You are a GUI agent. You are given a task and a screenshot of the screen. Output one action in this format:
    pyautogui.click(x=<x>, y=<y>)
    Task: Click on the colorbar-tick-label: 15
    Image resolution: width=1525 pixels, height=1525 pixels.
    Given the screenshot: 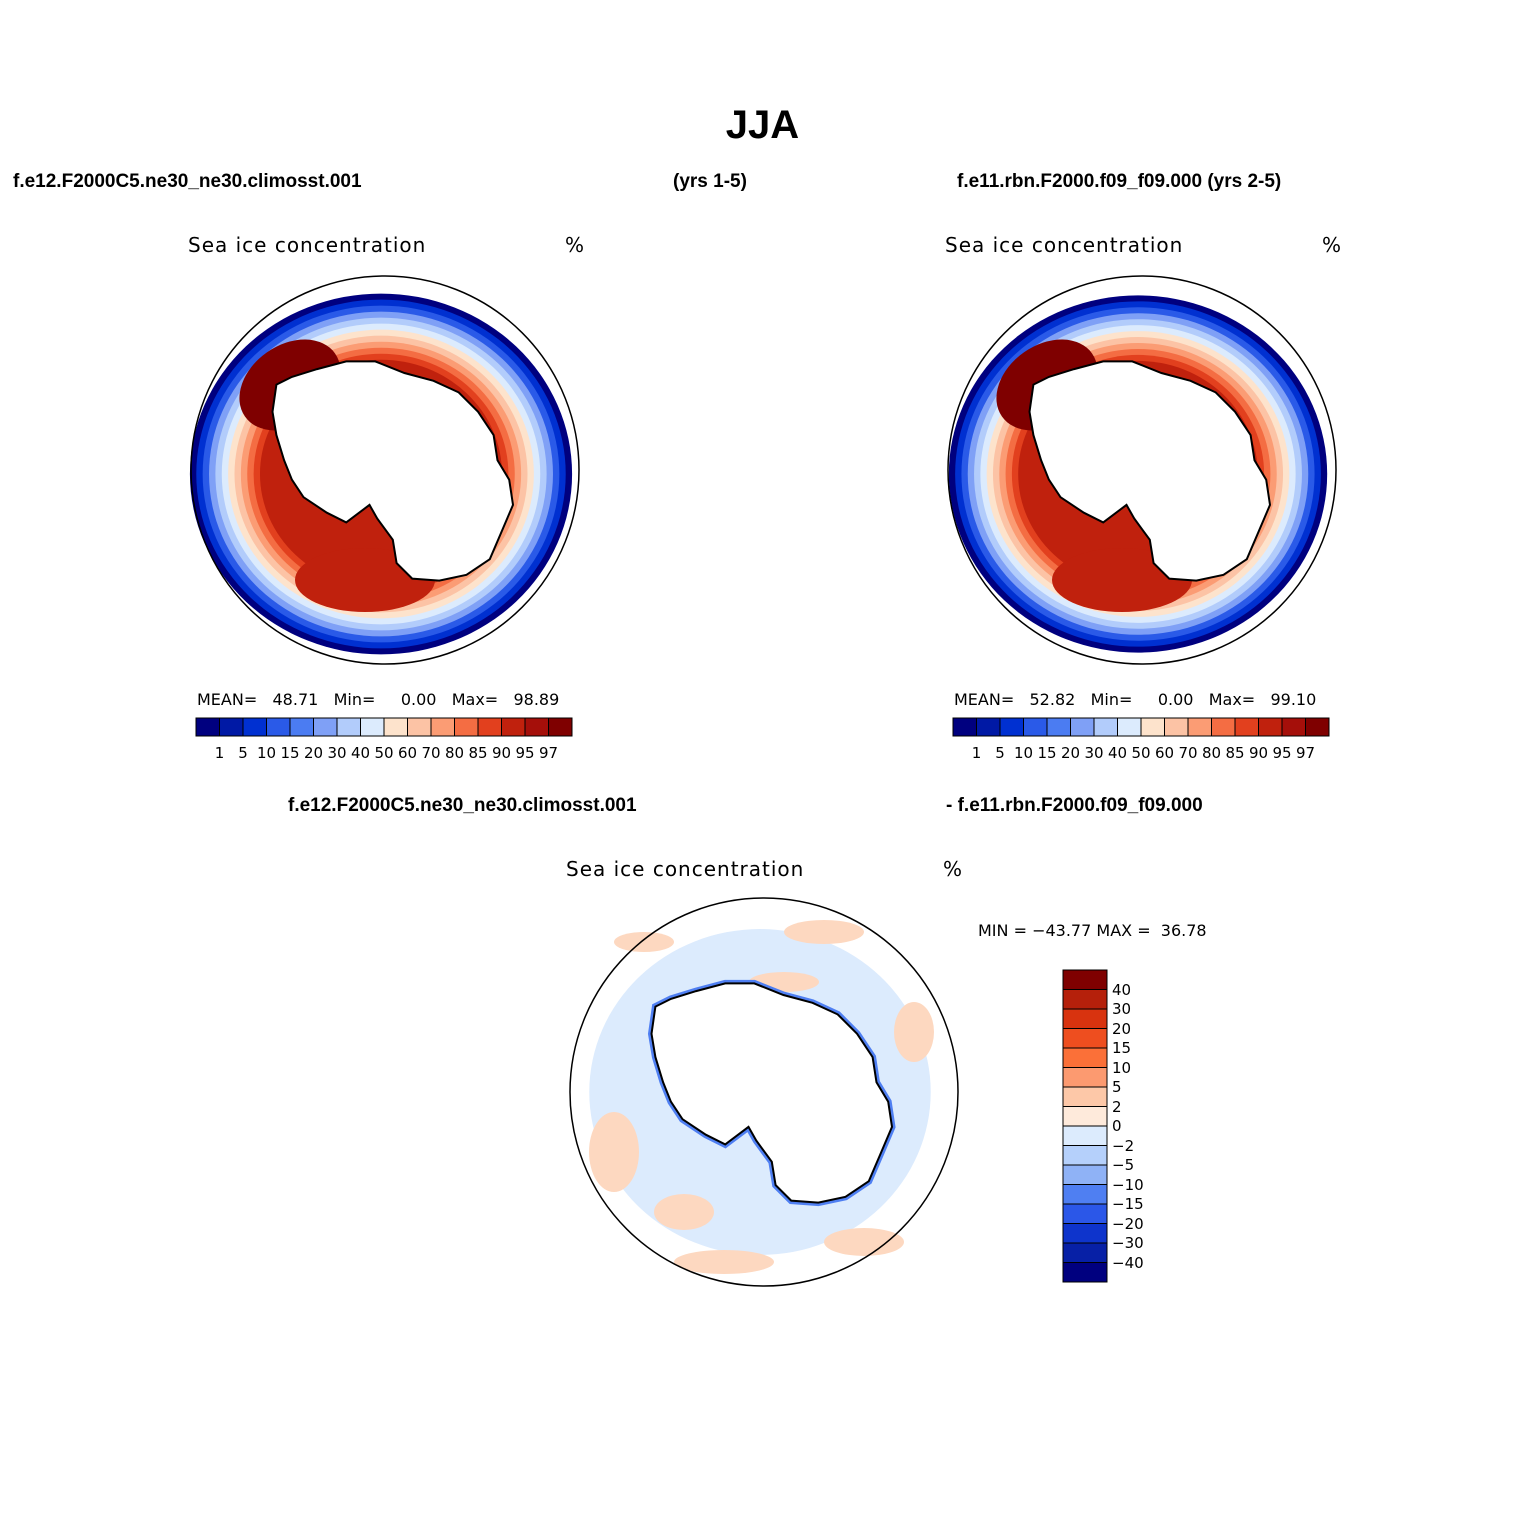 What is the action you would take?
    pyautogui.click(x=1122, y=1048)
    